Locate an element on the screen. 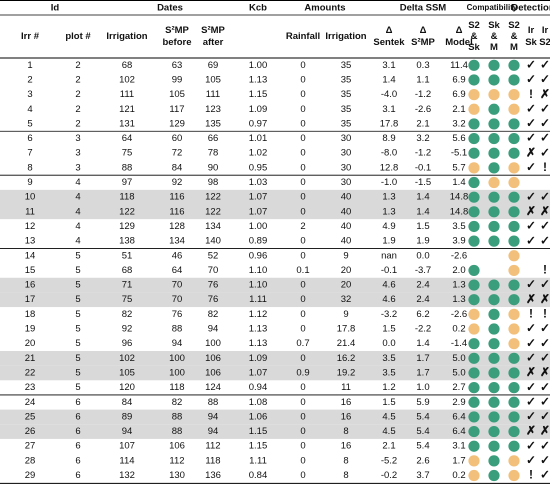 The image size is (550, 487). cell: 6 is located at coordinates (77, 475).